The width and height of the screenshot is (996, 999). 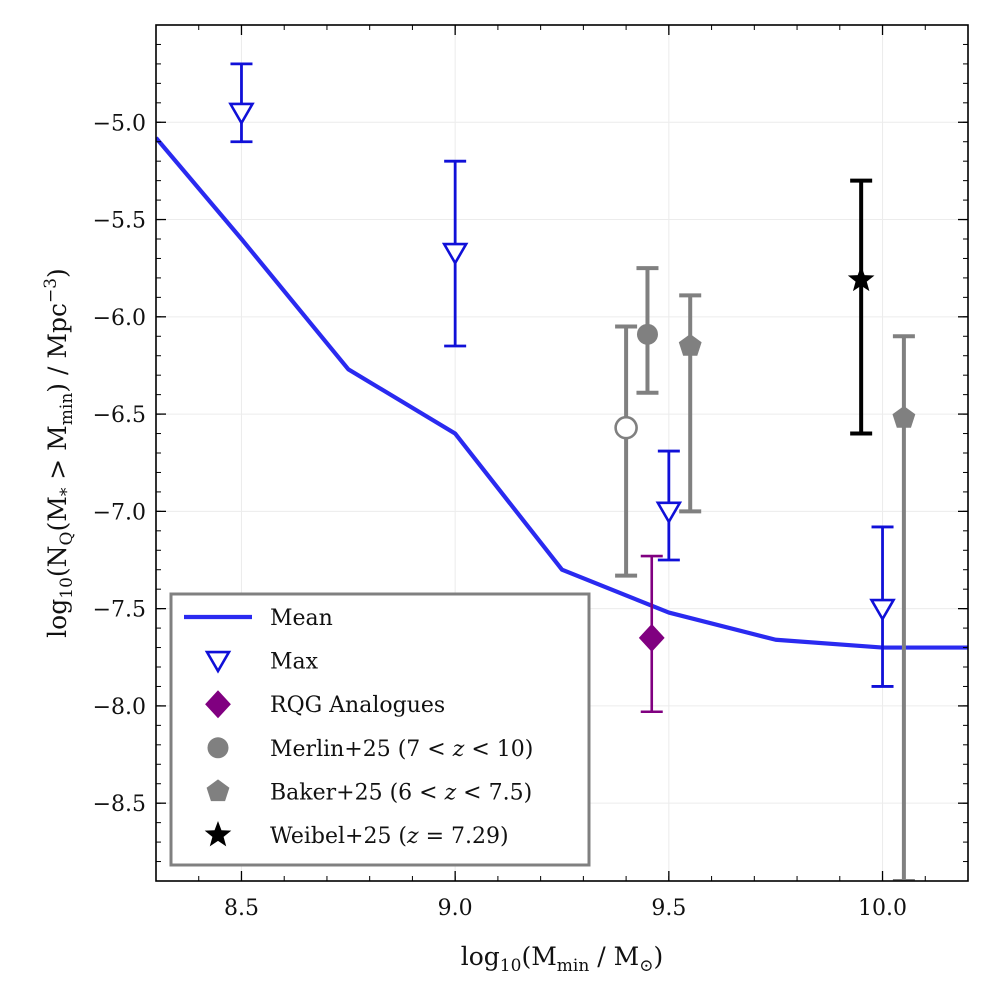 What do you see at coordinates (651, 637) in the screenshot?
I see `point-rqg-analogues` at bounding box center [651, 637].